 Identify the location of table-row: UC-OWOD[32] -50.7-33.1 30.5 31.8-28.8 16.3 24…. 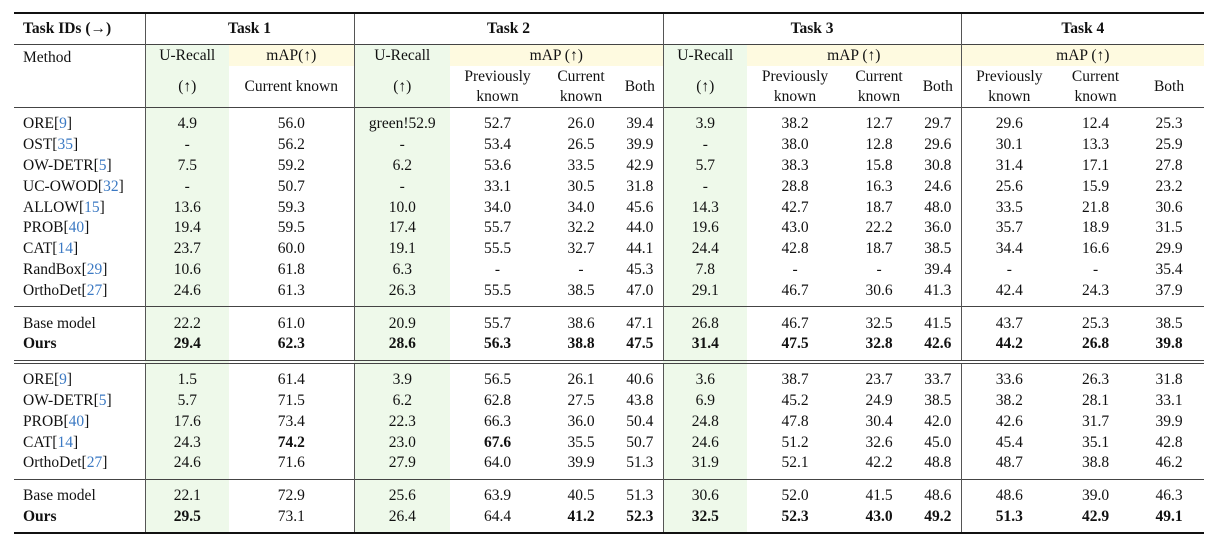
(609, 187).